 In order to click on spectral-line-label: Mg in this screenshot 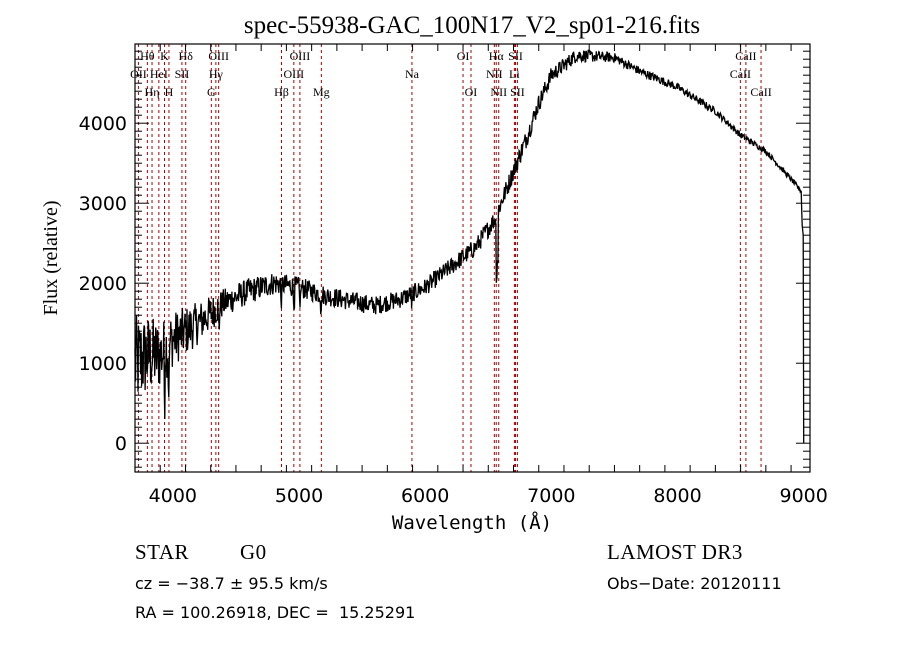, I will do `click(321, 92)`.